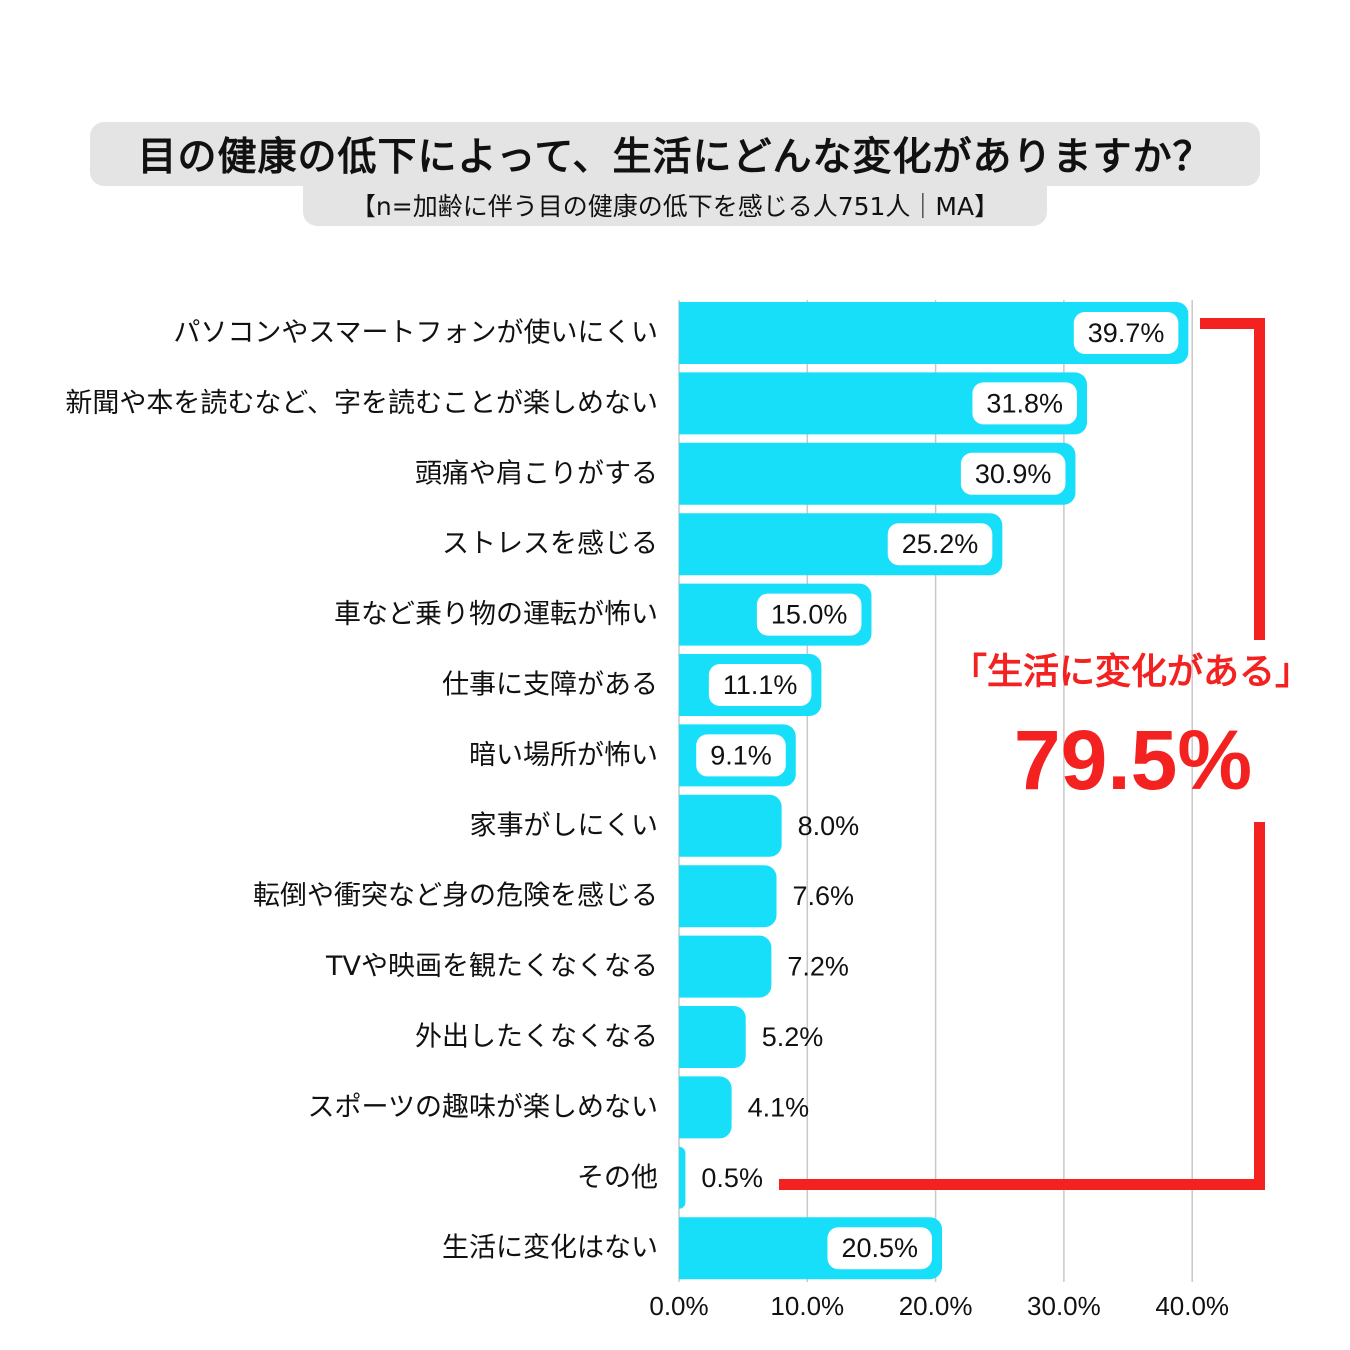  What do you see at coordinates (1064, 1306) in the screenshot?
I see `x-tick-label: 30.0%` at bounding box center [1064, 1306].